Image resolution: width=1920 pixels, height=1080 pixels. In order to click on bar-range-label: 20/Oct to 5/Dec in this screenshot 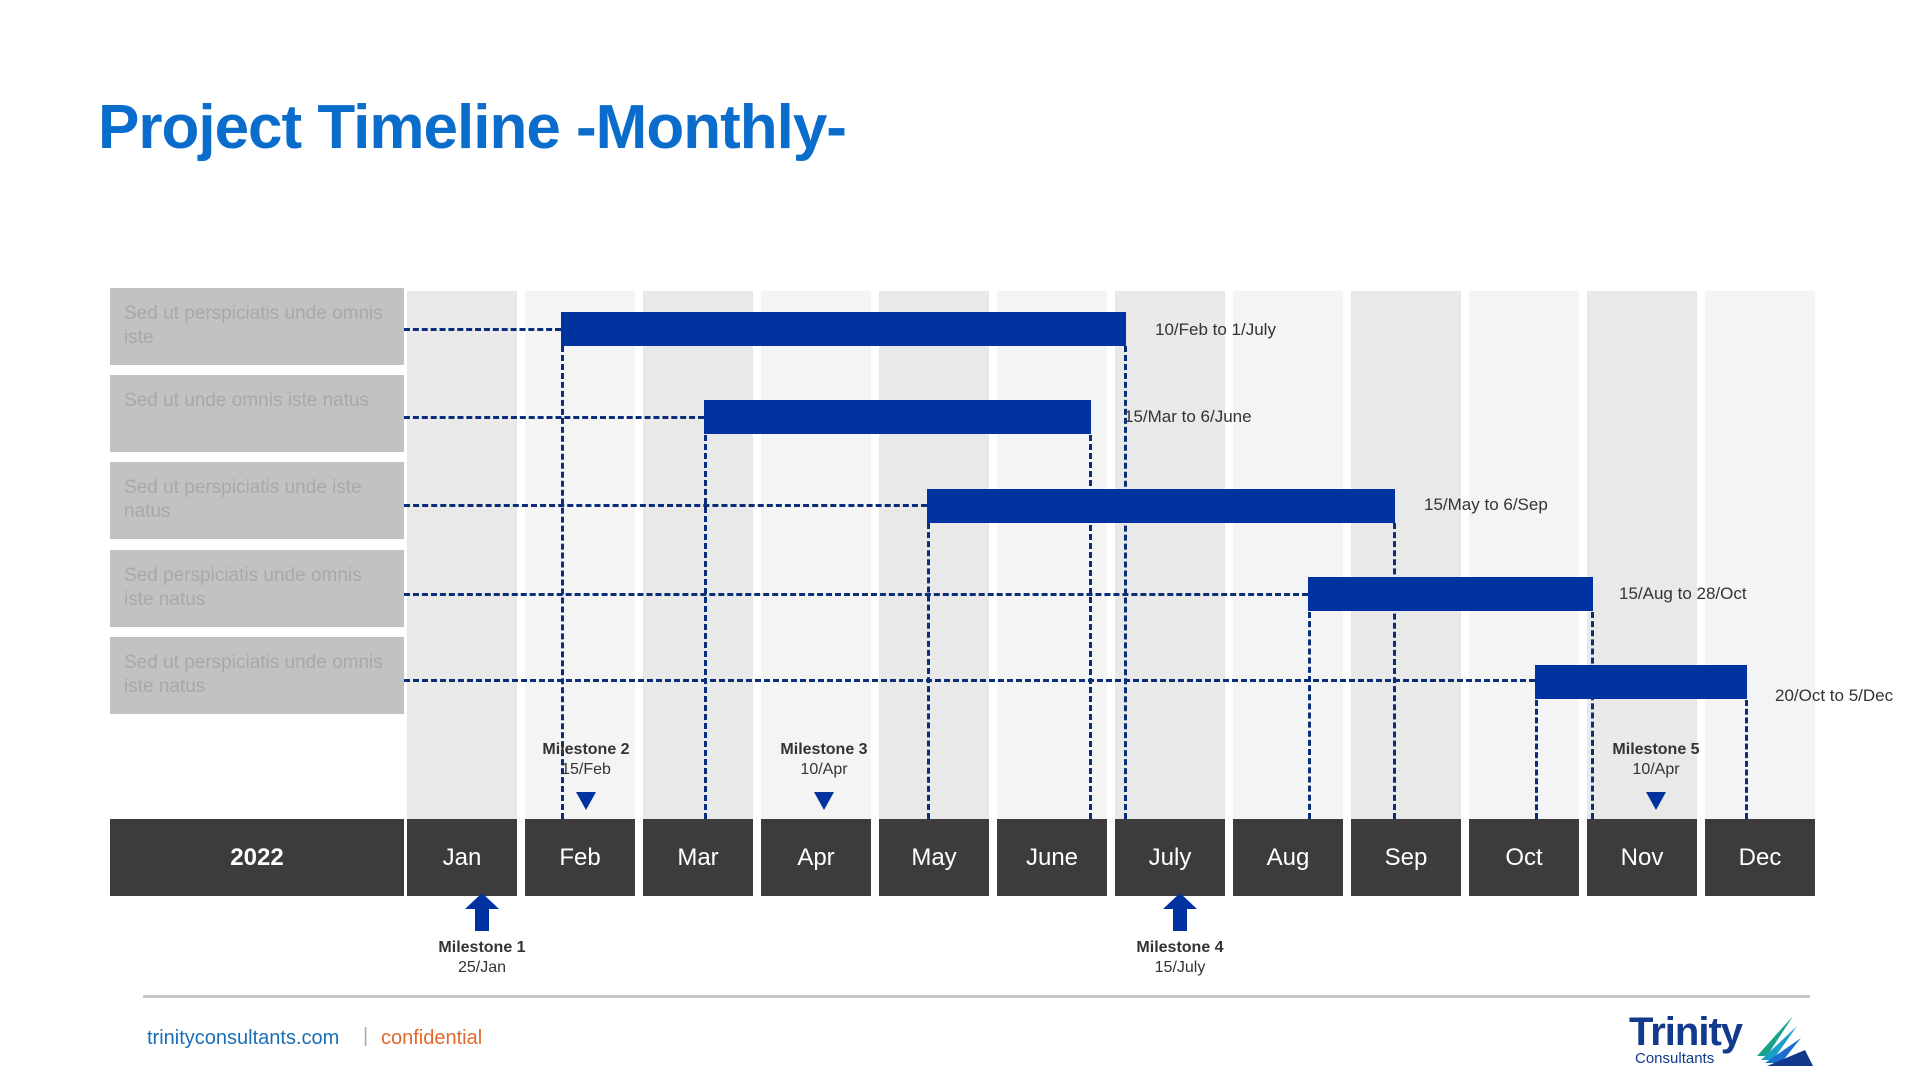, I will do `click(1834, 695)`.